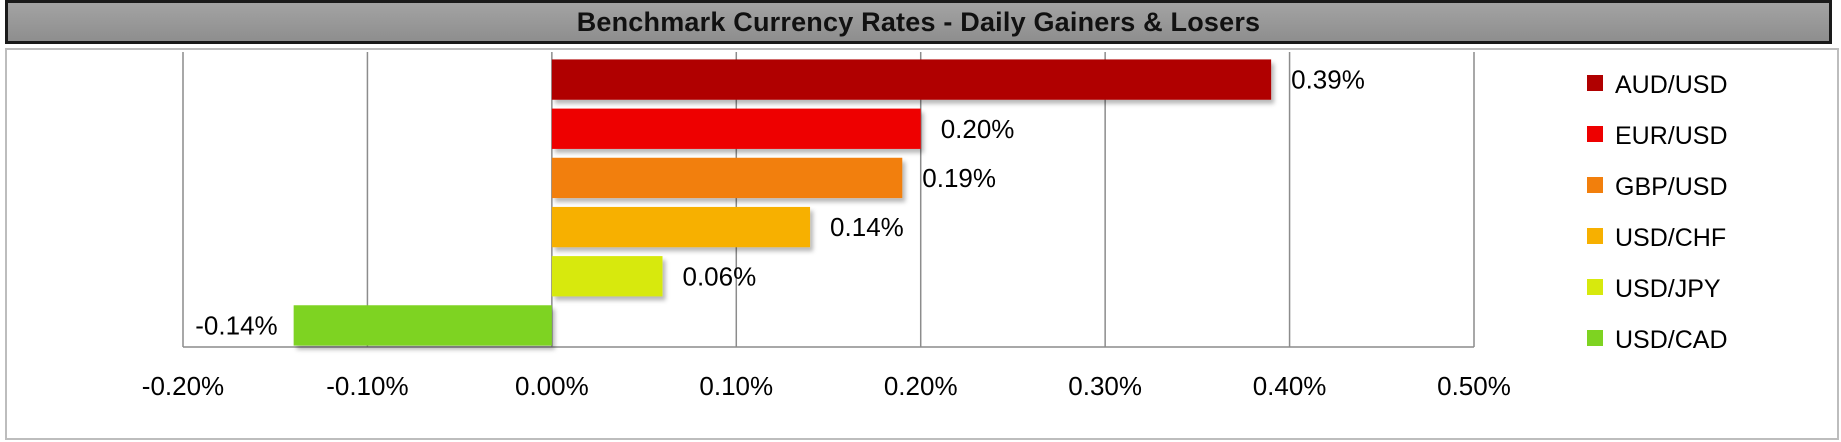 The height and width of the screenshot is (442, 1841). What do you see at coordinates (1670, 238) in the screenshot?
I see `legend-label: USD/CHF` at bounding box center [1670, 238].